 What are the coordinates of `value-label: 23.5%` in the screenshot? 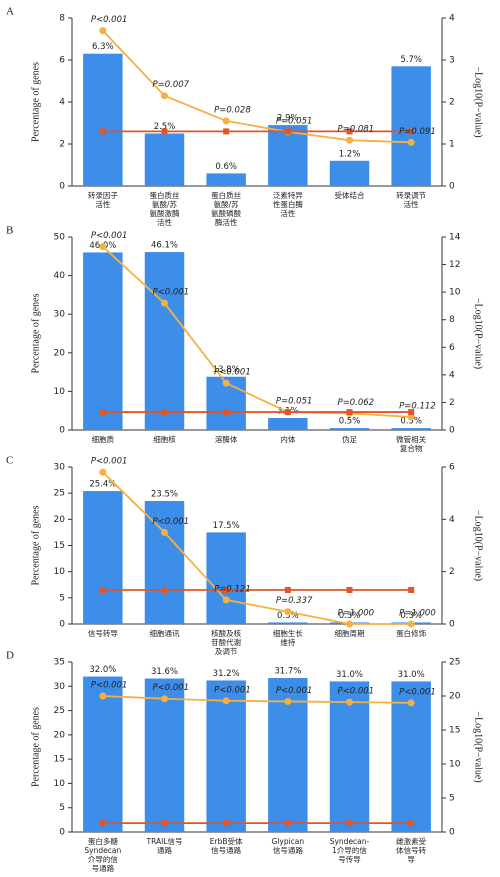 It's located at (164, 495).